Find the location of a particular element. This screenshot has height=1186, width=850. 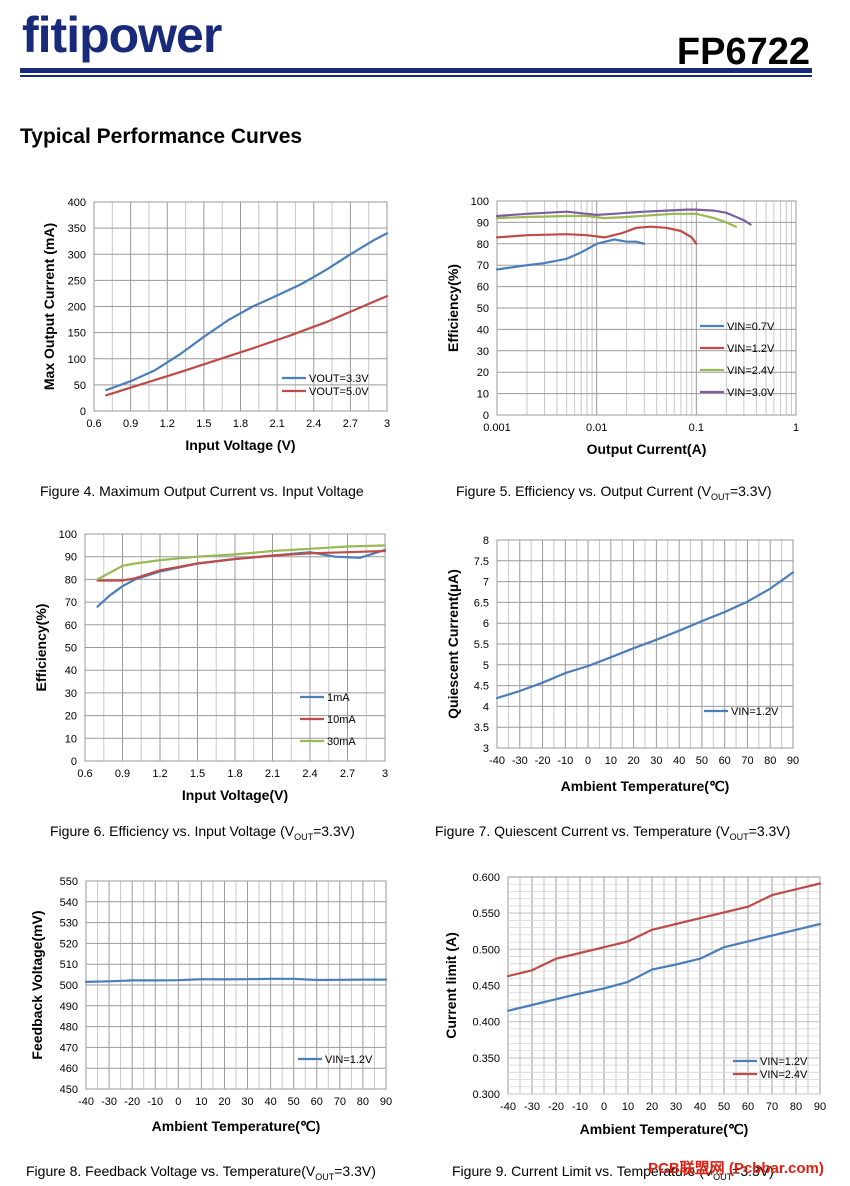

header-rule-thin is located at coordinates (416, 76).